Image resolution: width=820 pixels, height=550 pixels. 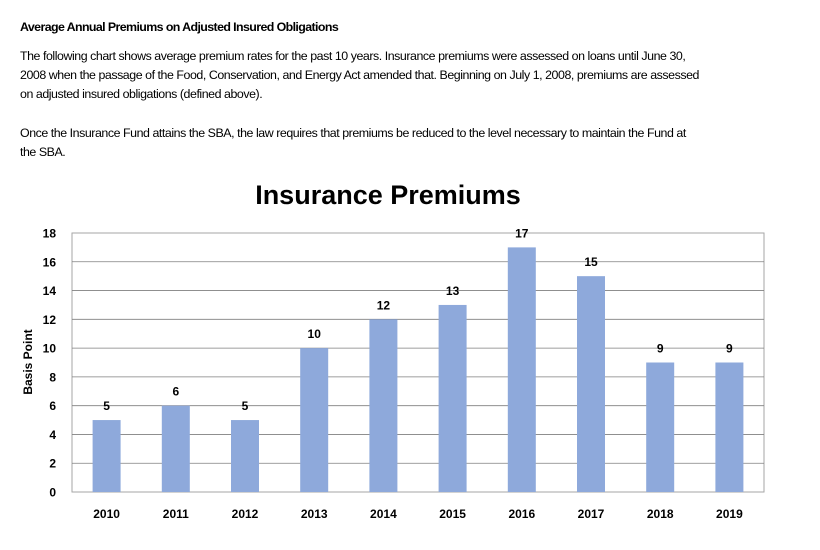 What do you see at coordinates (106, 514) in the screenshot?
I see `x-tick-label-2010: 2010` at bounding box center [106, 514].